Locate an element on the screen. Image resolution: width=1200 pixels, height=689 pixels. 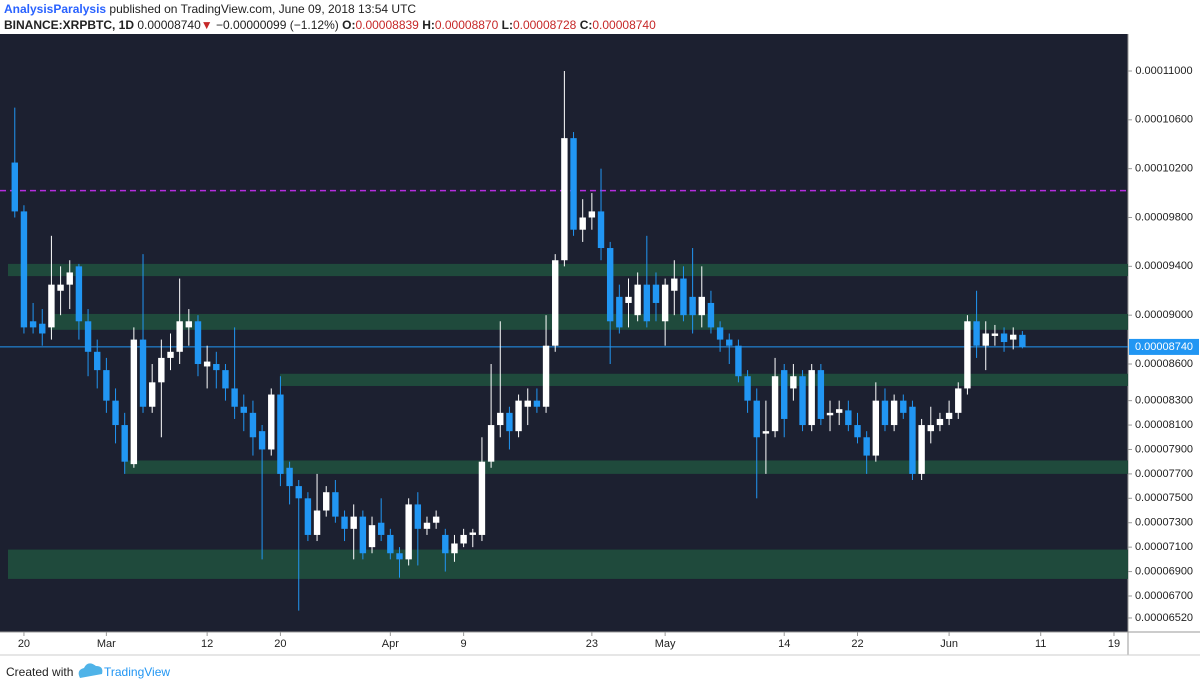
x-tick-label: Apr is located at coordinates (390, 644).